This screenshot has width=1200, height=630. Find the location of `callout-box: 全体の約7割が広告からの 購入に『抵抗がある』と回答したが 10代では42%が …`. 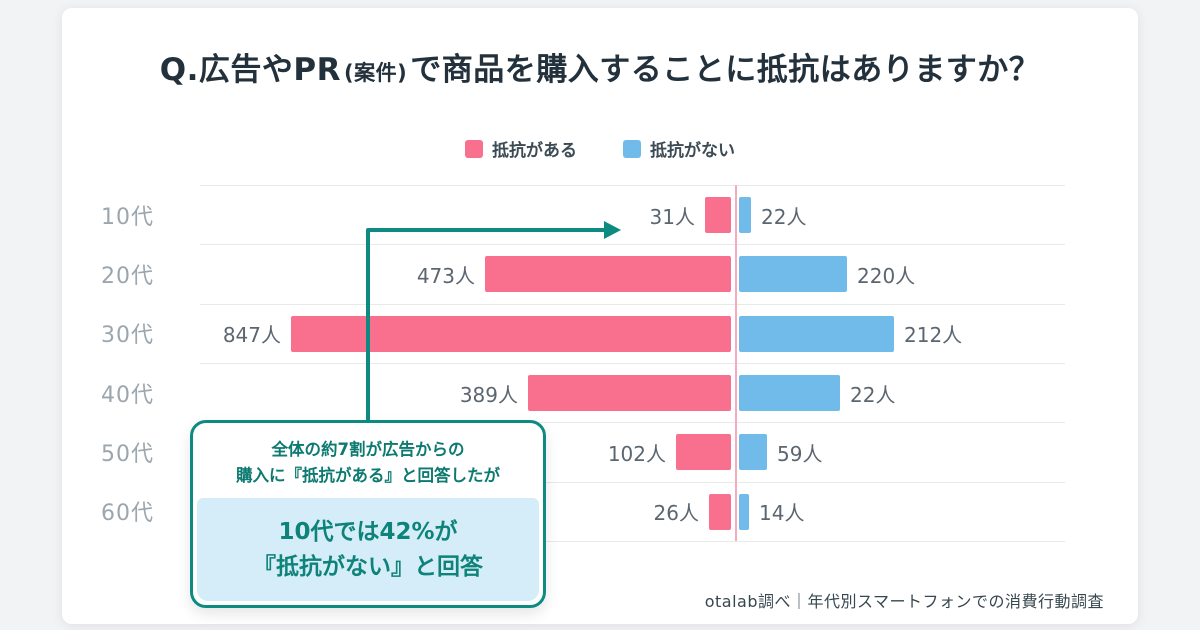

callout-box: 全体の約7割が広告からの 購入に『抵抗がある』と回答したが 10代では42%が … is located at coordinates (368, 514).